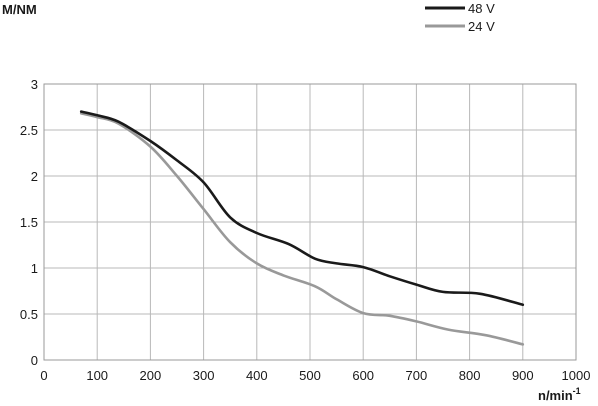 This screenshot has height=406, width=598. Describe the element at coordinates (19, 9) in the screenshot. I see `y-axis-label: M/NM` at that location.